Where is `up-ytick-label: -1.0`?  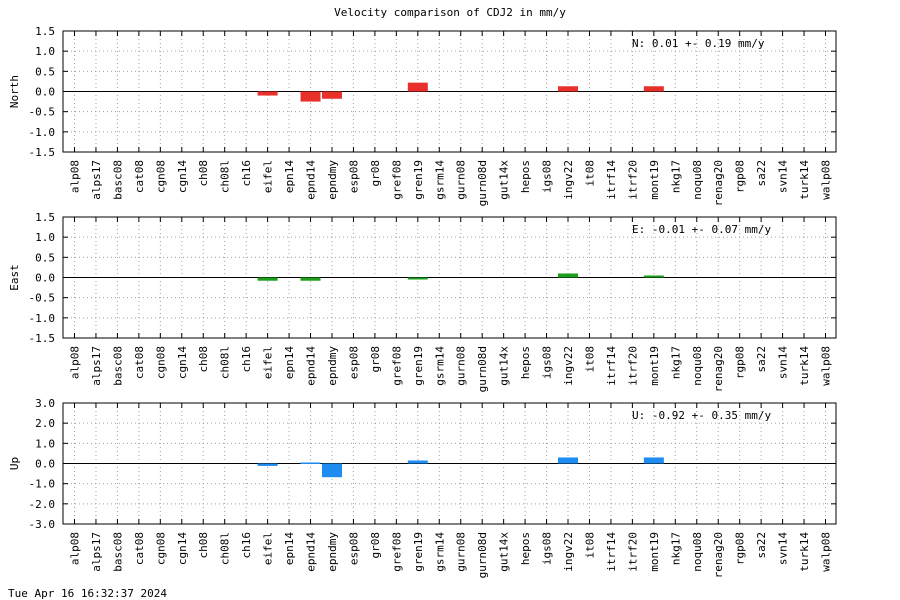
up-ytick-label: -1.0 is located at coordinates (42, 484).